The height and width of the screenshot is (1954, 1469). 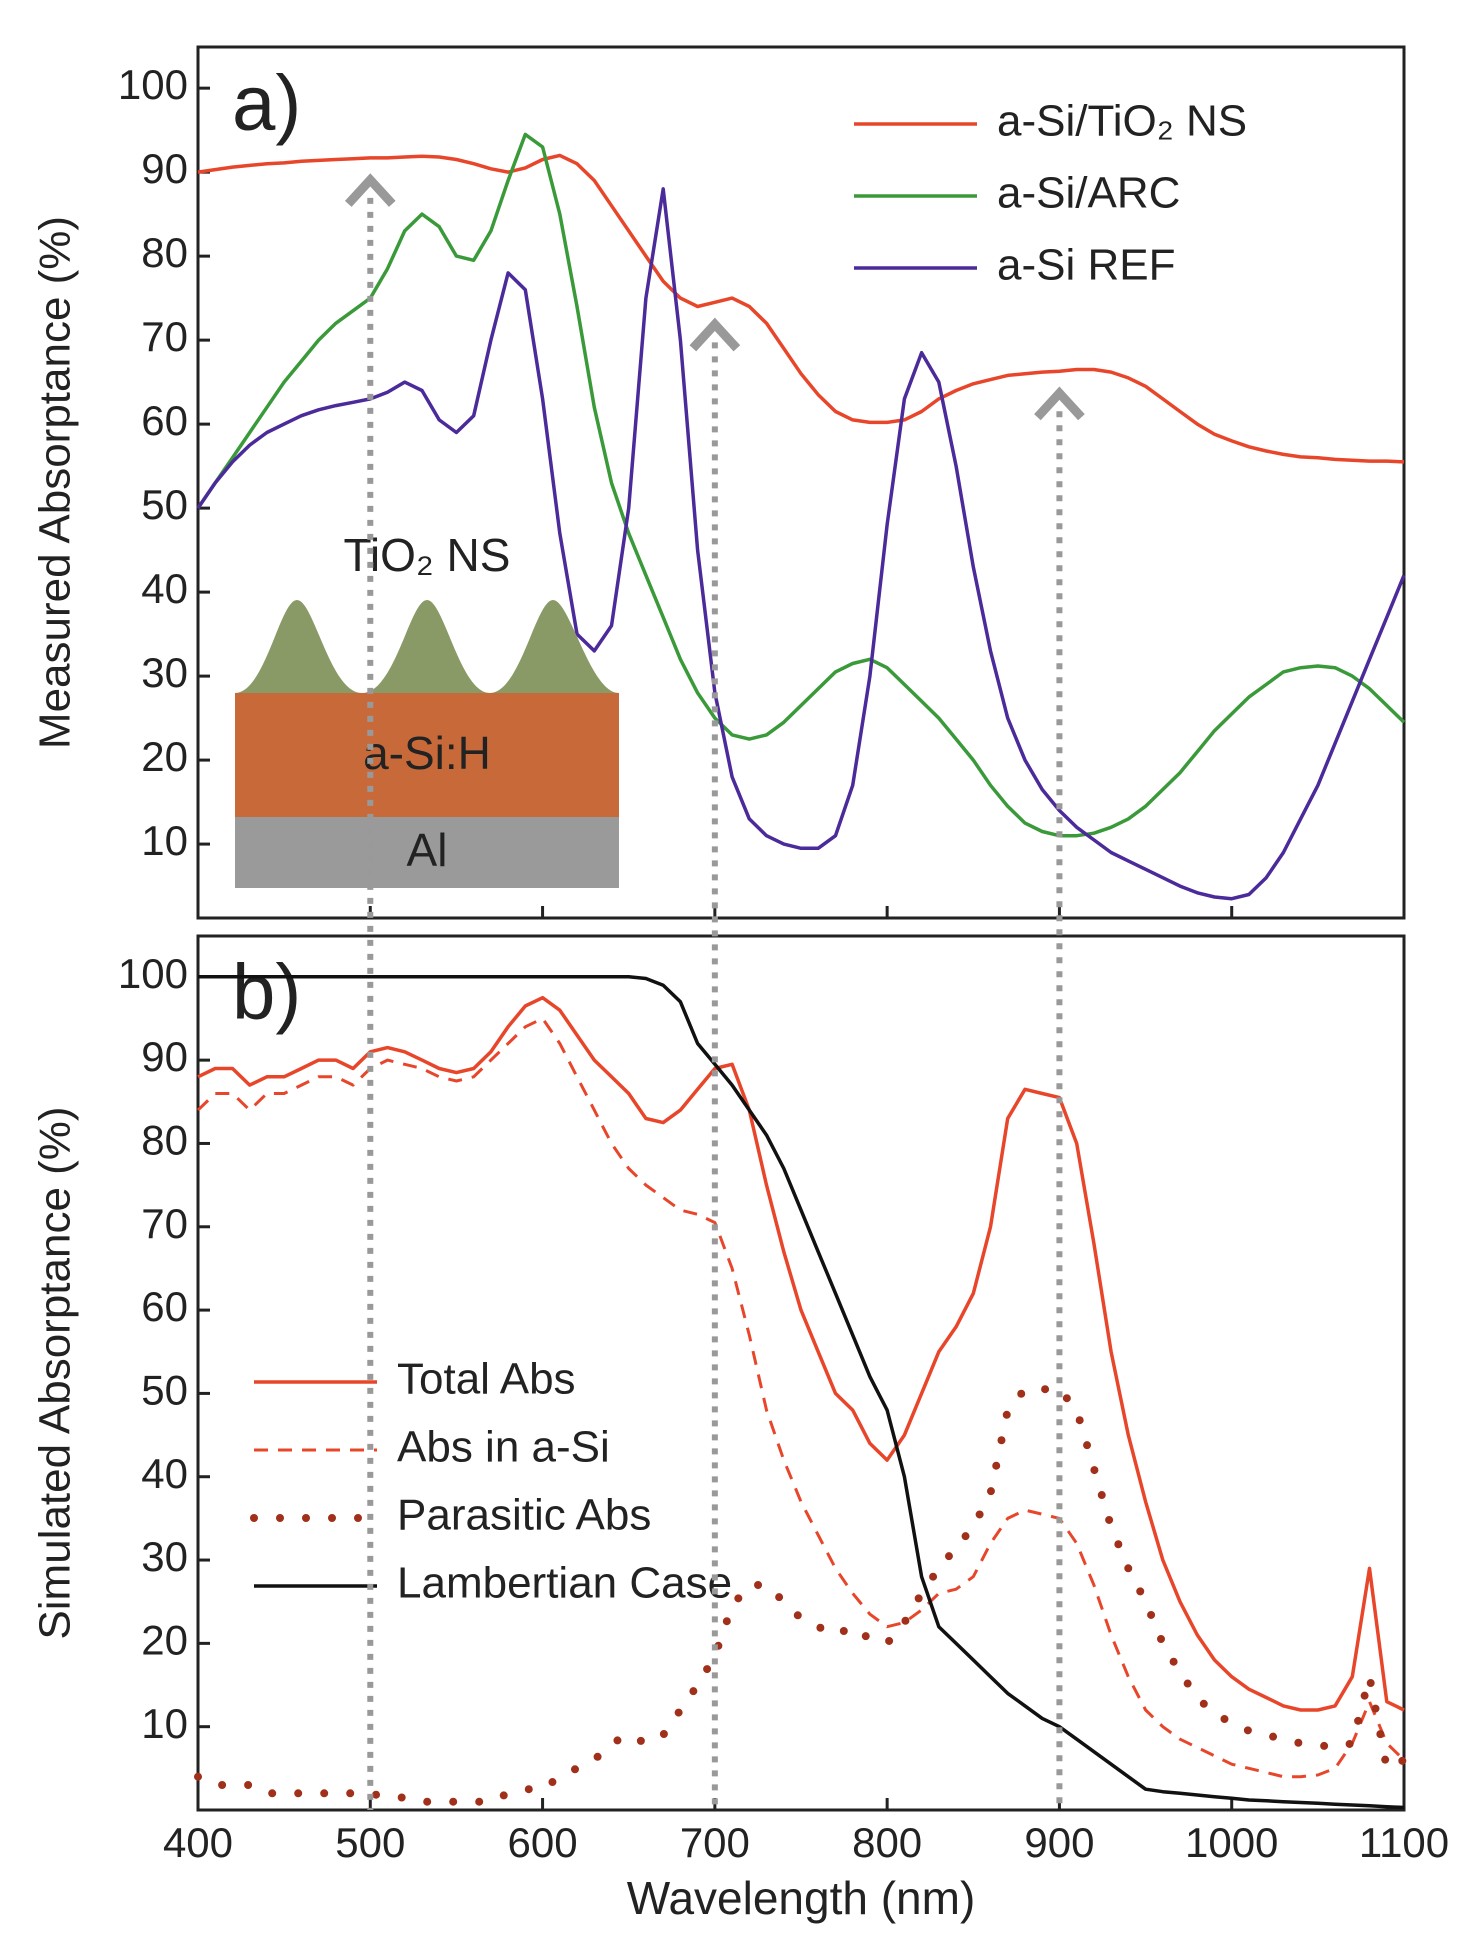 What do you see at coordinates (801, 1898) in the screenshot?
I see `x-axis-title: Wavelength (nm)` at bounding box center [801, 1898].